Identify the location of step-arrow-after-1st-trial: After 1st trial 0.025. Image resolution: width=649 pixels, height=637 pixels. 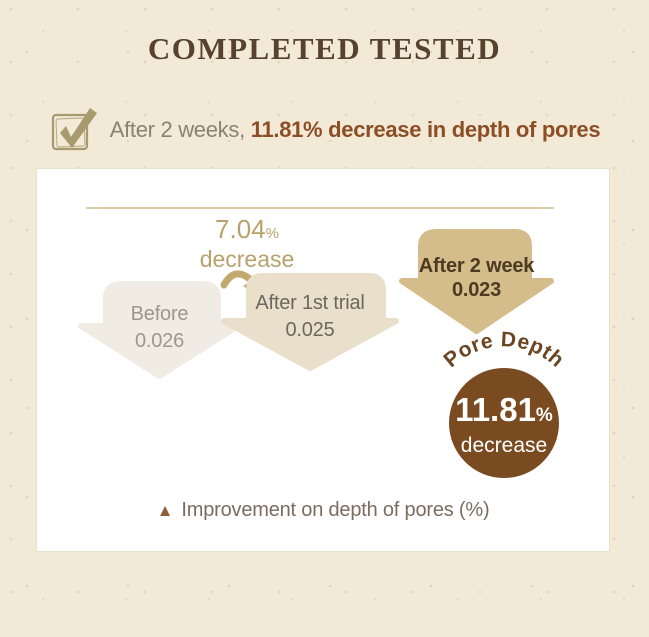
(310, 322).